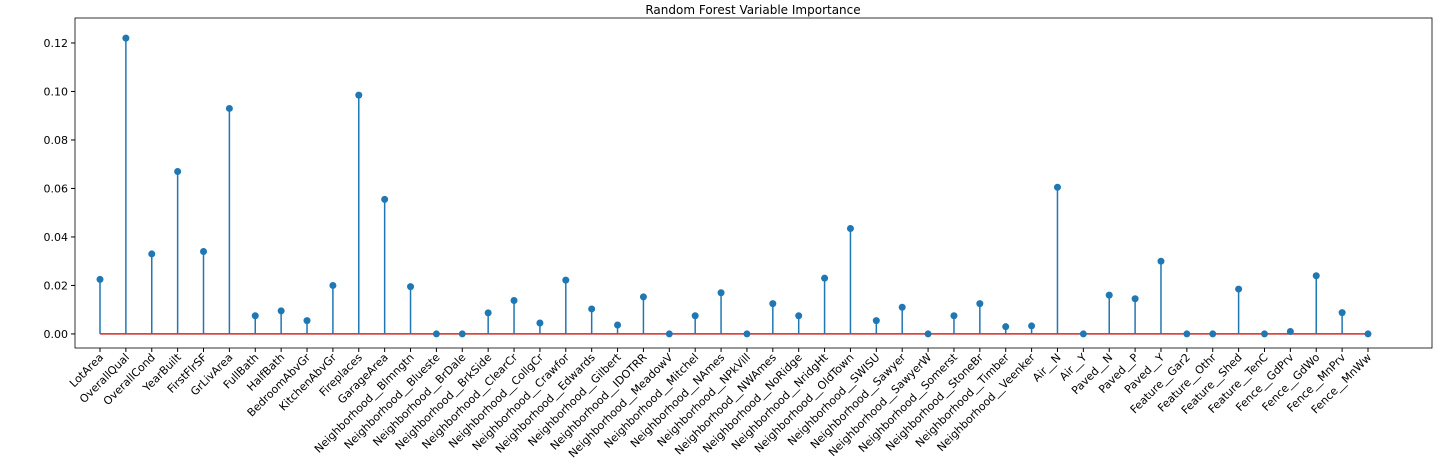 This screenshot has height=466, width=1438. I want to click on y-tick-label: 0.12, so click(56, 43).